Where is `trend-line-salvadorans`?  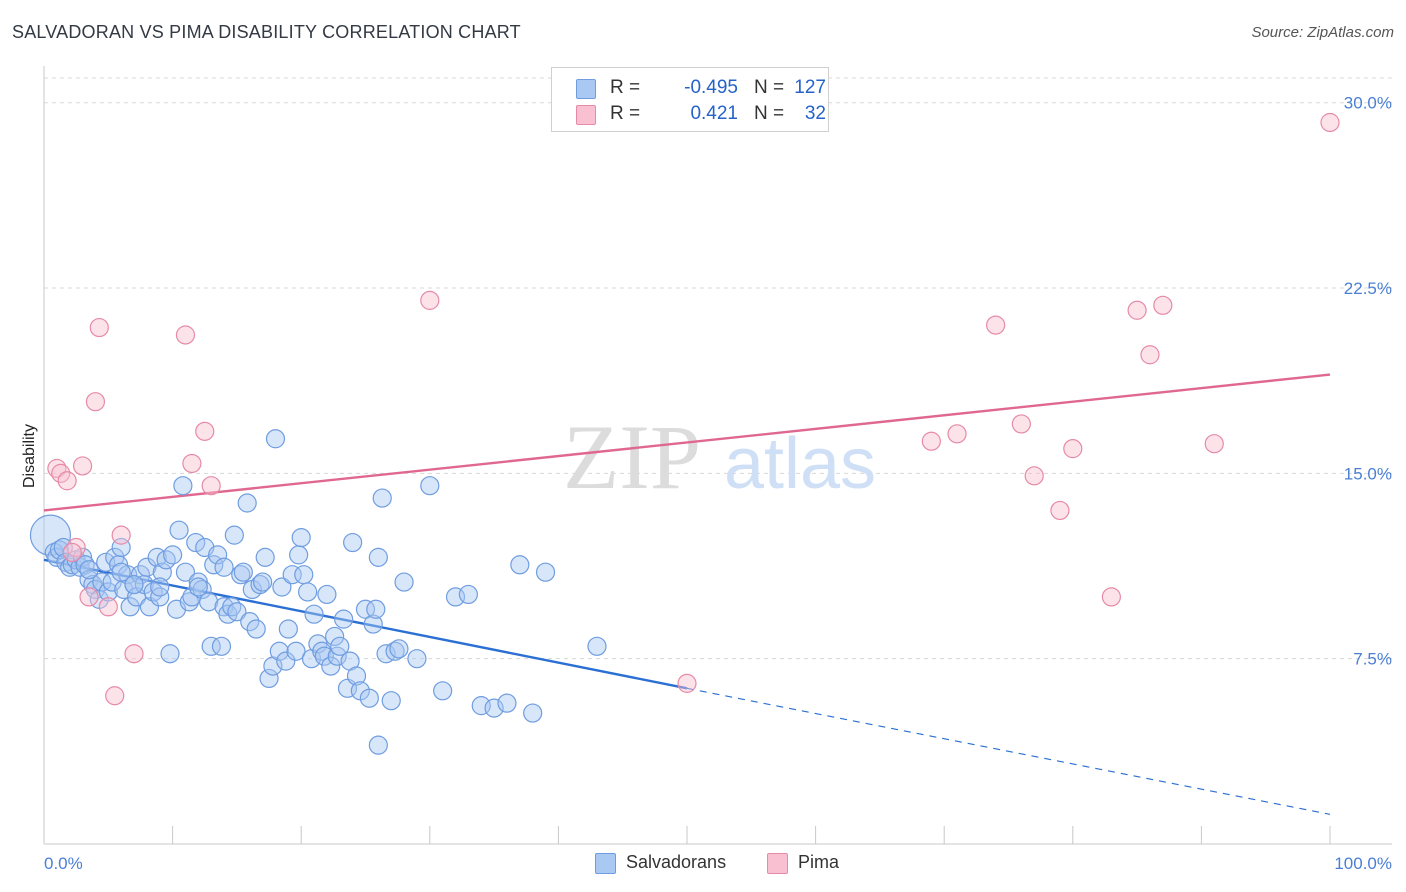 trend-line-salvadorans is located at coordinates (365, 624).